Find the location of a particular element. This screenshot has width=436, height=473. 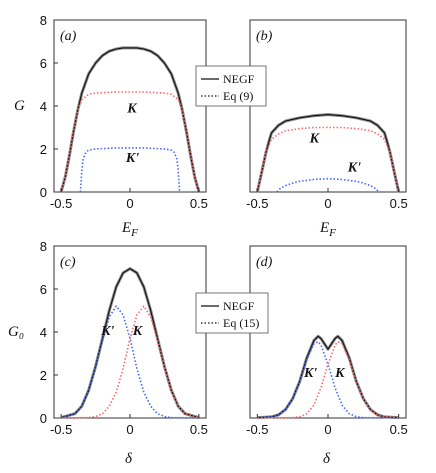

panel-c-xtick-label-2: 0.5 is located at coordinates (199, 429).